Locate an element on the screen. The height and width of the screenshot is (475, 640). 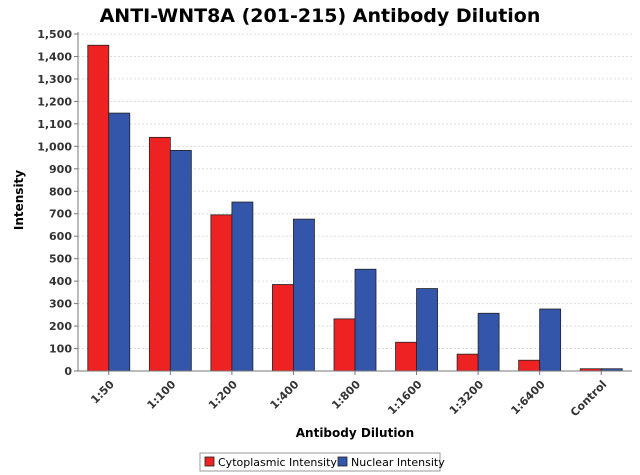
x-tick-label: 1:6400 is located at coordinates (528, 398).